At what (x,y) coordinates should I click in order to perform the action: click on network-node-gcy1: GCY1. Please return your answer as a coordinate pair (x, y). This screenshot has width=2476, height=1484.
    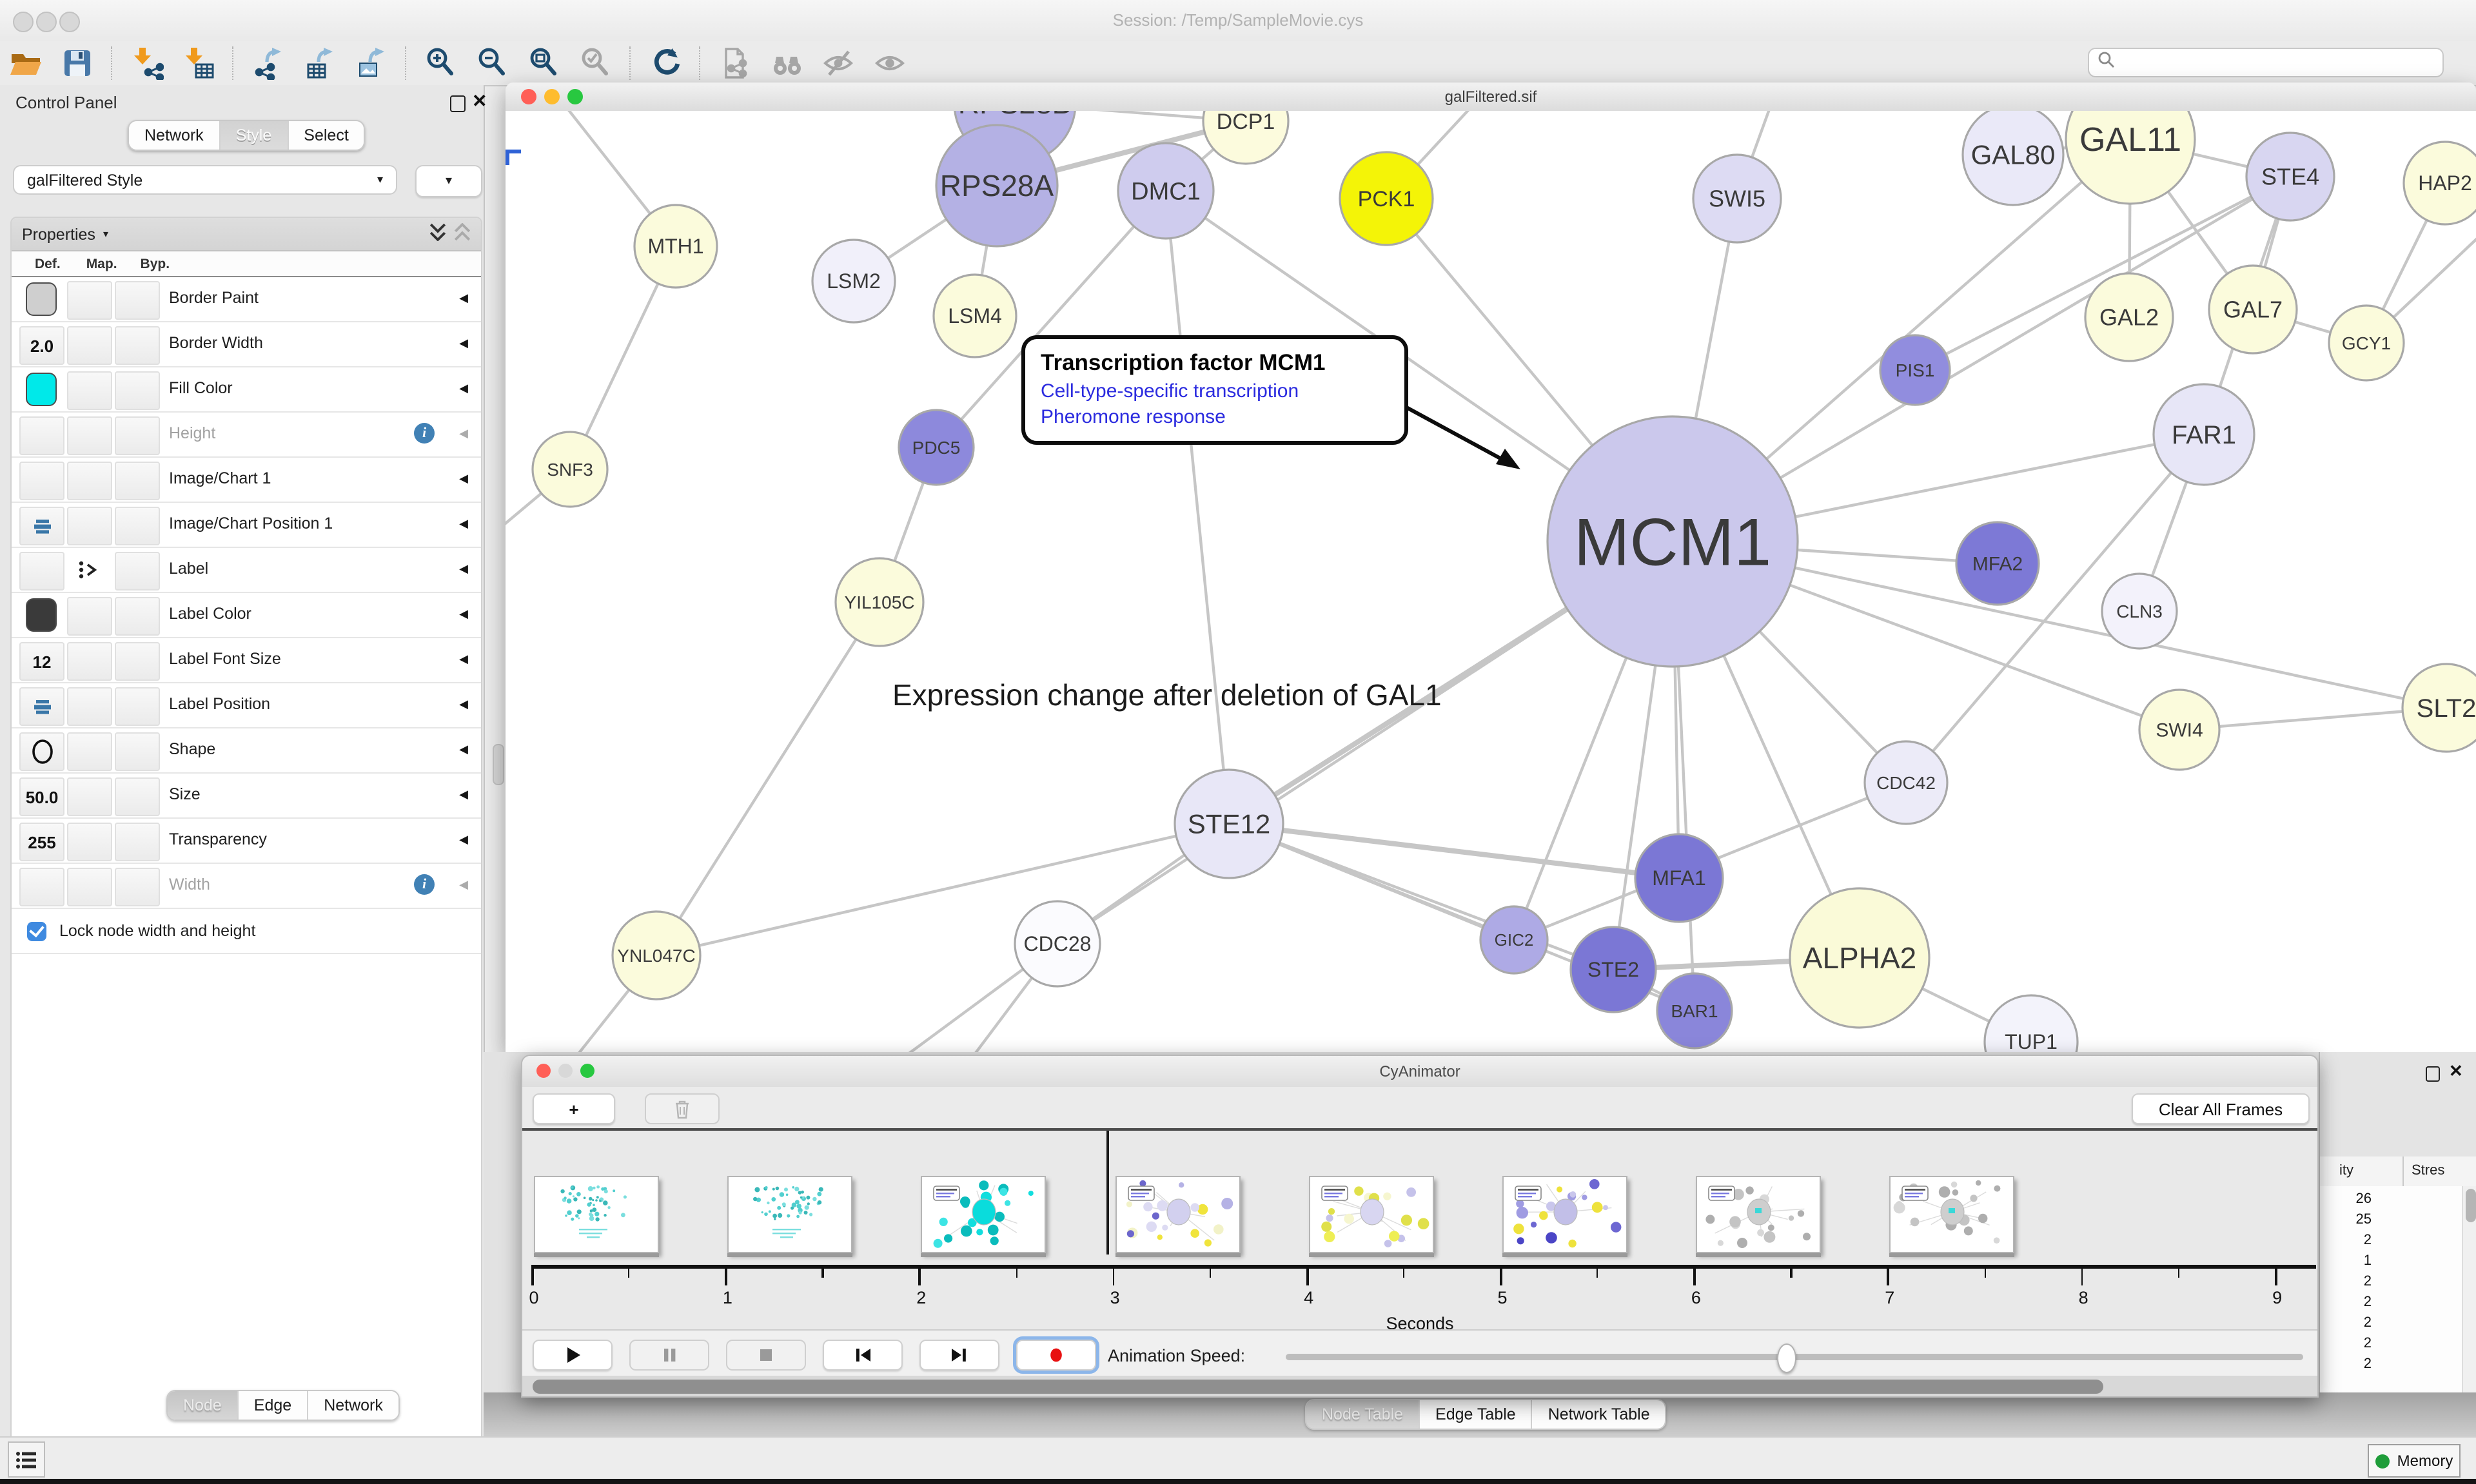
    Looking at the image, I should click on (2366, 343).